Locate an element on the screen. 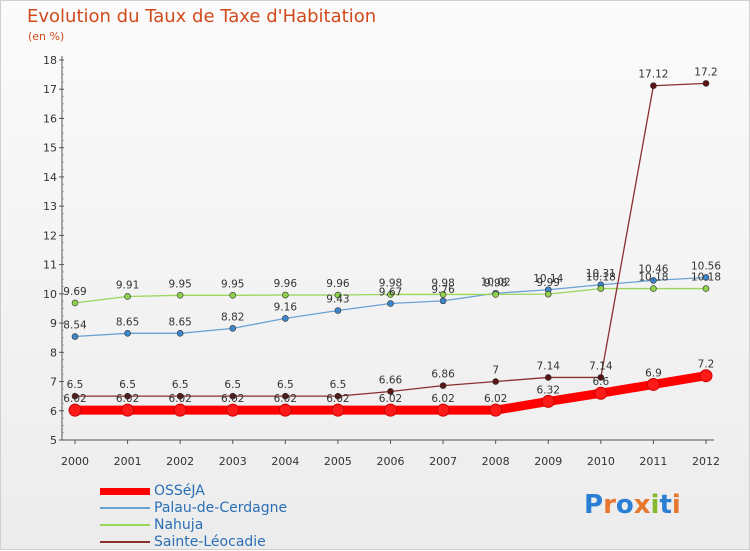 Image resolution: width=750 pixels, height=551 pixels. y-tick-label: 10 is located at coordinates (50, 294).